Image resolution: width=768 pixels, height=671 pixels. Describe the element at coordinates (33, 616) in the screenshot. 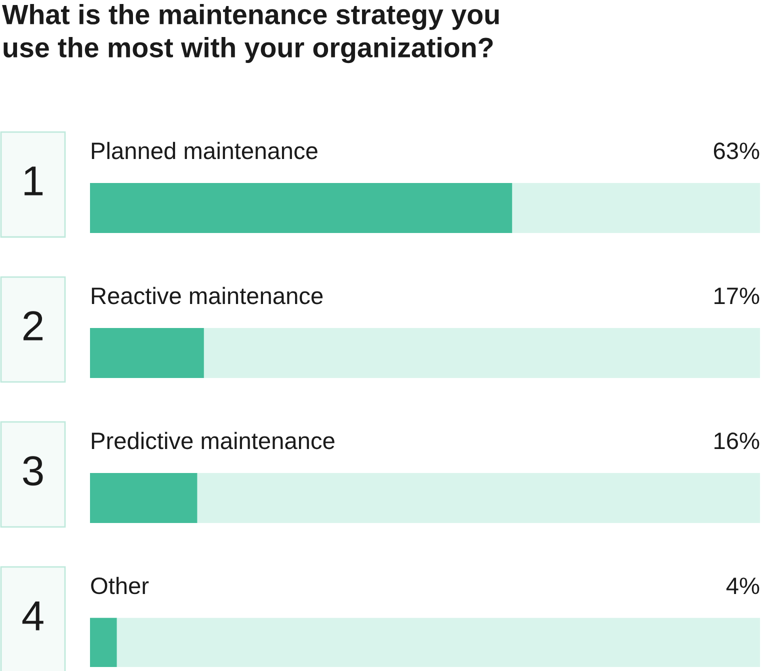

I see `text: 4` at that location.